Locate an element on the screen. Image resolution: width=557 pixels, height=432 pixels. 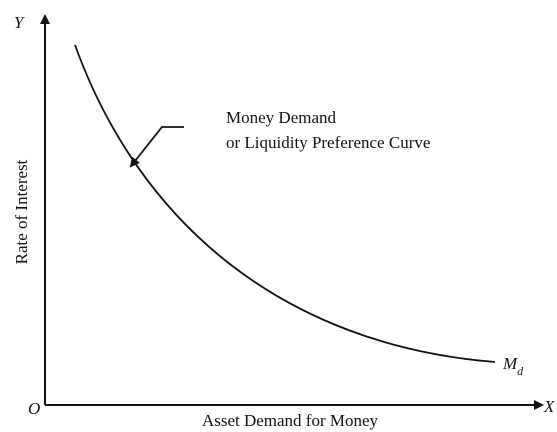
origin: O is located at coordinates (34, 408).